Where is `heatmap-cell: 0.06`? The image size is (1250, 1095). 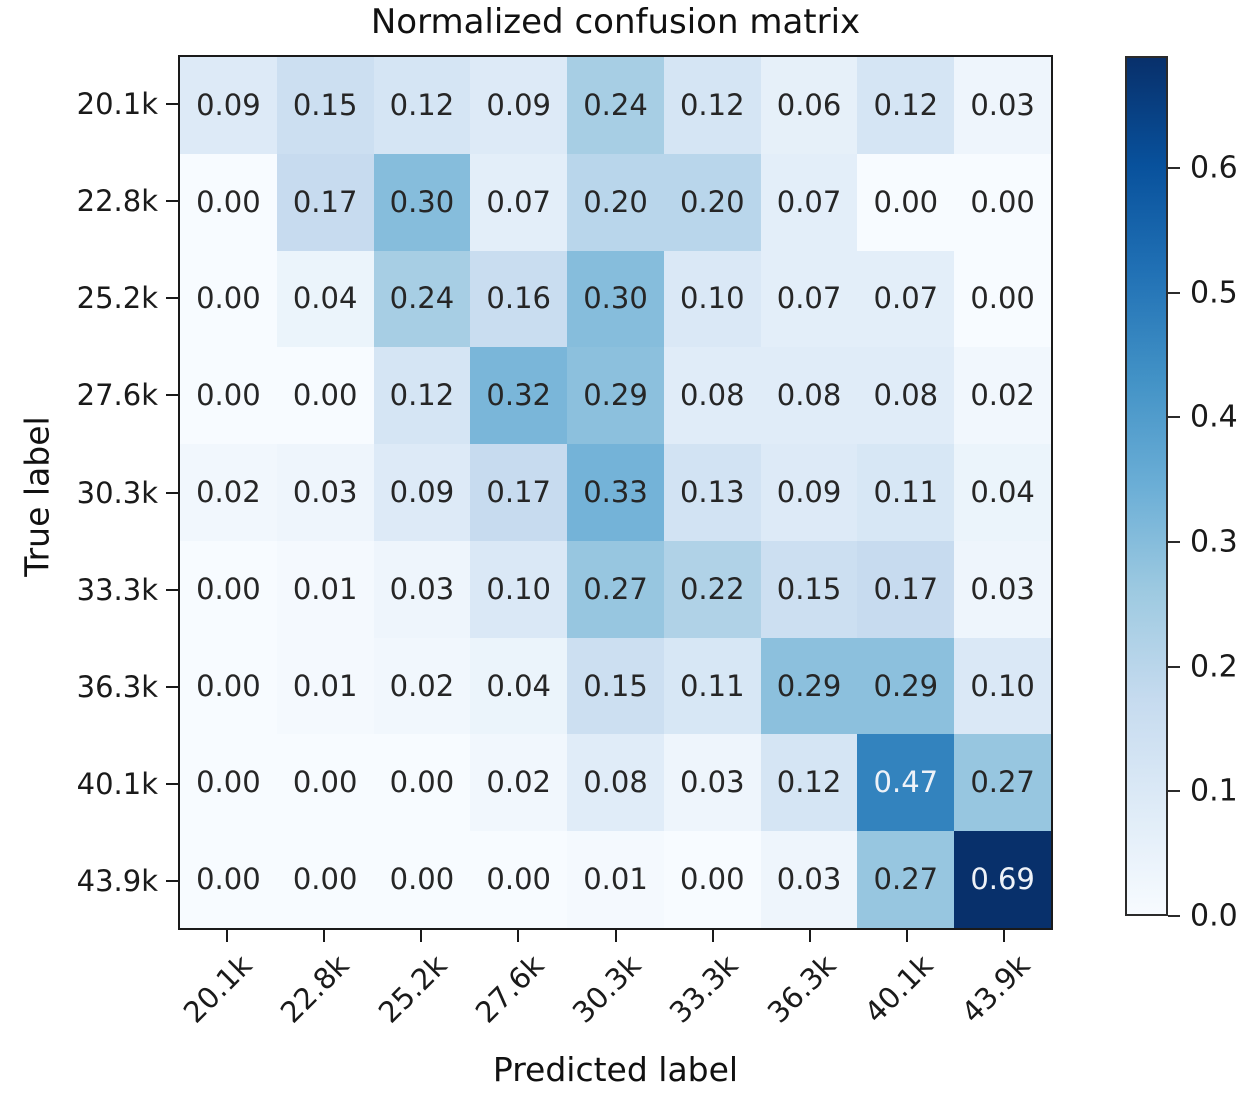 heatmap-cell: 0.06 is located at coordinates (809, 105).